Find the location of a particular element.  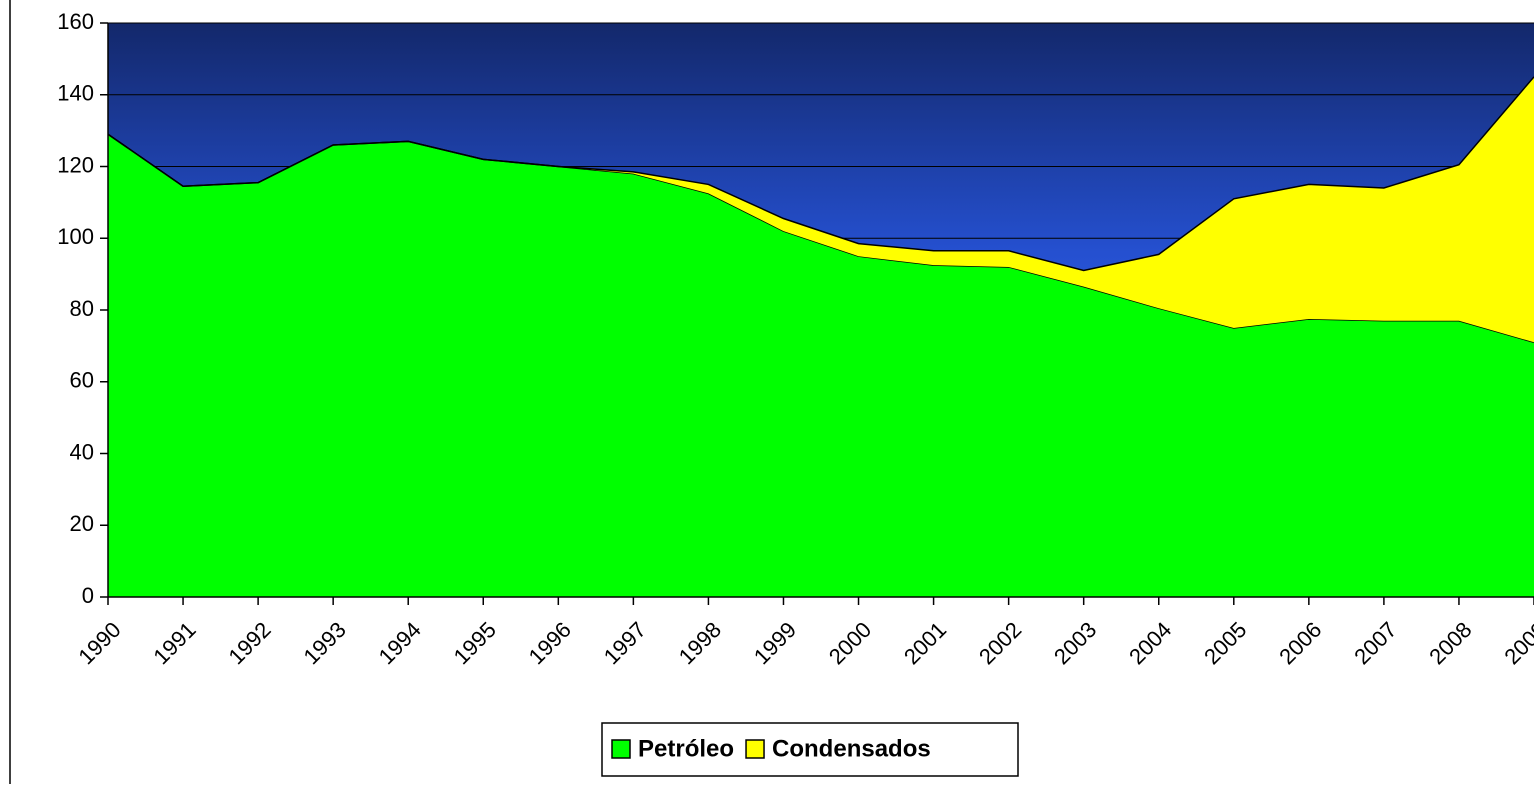

x-tick-label: 2001 is located at coordinates (925, 643).